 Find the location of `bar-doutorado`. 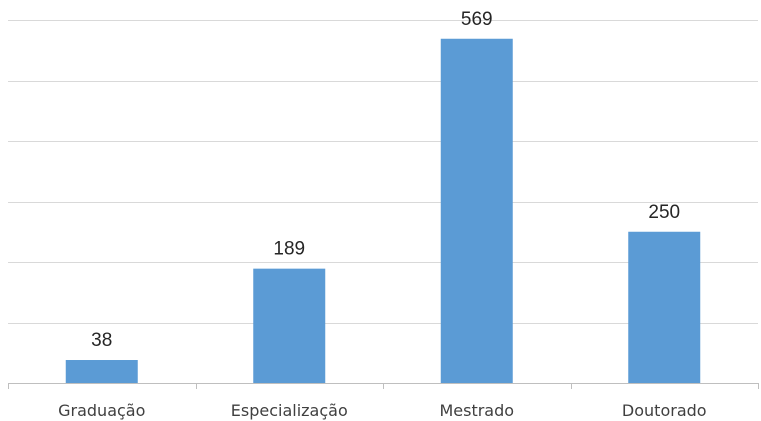

bar-doutorado is located at coordinates (664, 307).